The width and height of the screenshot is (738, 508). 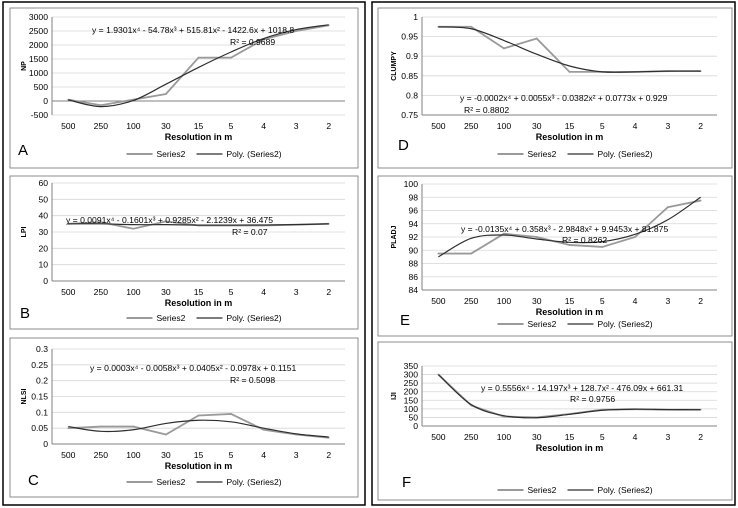 What do you see at coordinates (171, 318) in the screenshot?
I see `legend-series-label-b: Series2` at bounding box center [171, 318].